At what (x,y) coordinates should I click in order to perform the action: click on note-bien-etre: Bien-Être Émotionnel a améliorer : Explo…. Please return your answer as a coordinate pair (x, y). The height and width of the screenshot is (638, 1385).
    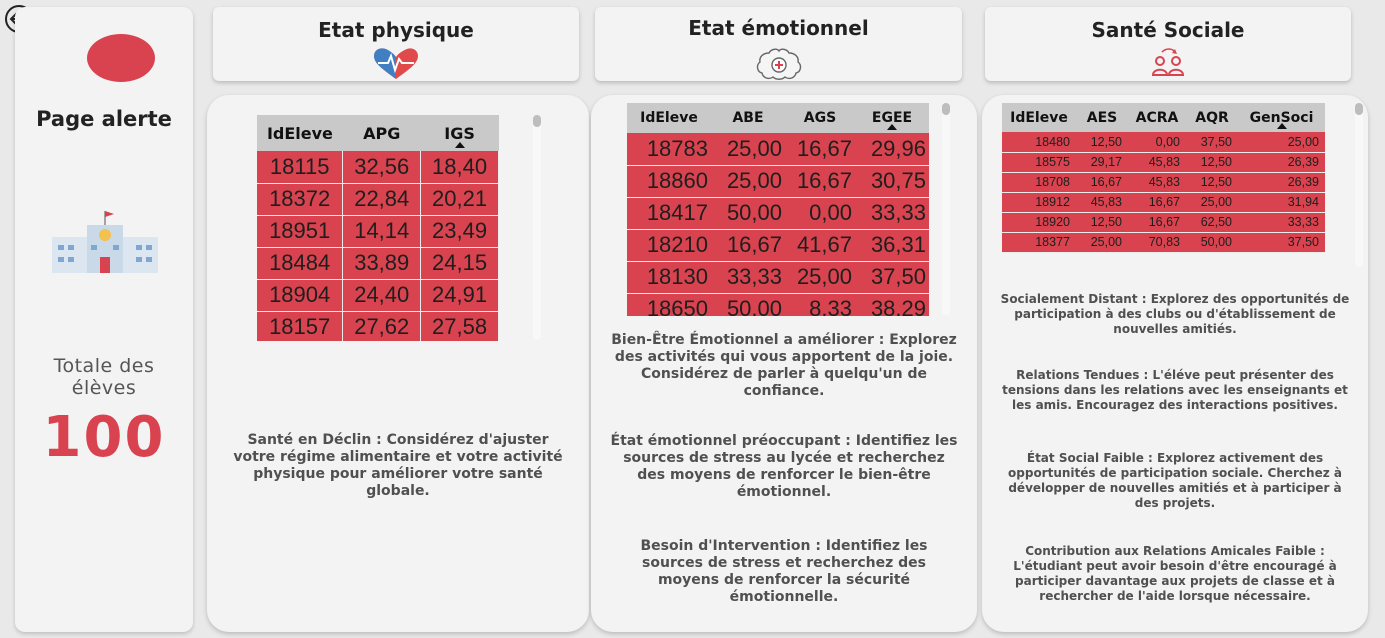
    Looking at the image, I should click on (784, 365).